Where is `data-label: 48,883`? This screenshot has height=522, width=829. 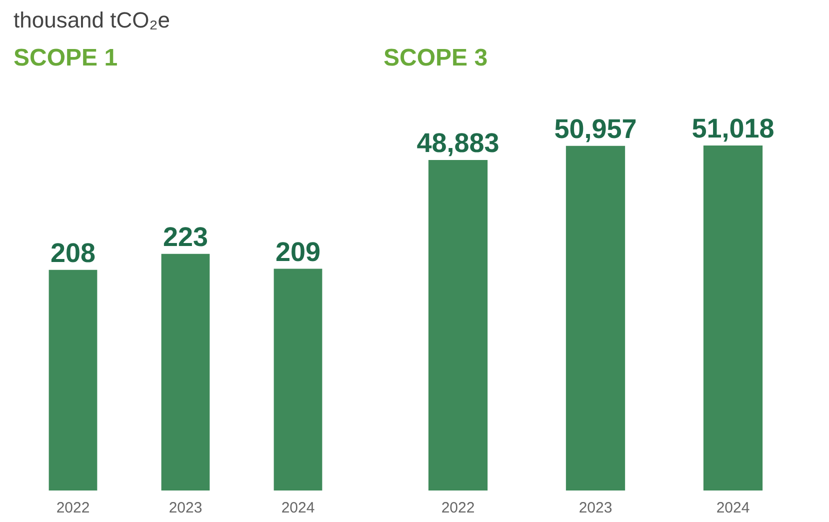
data-label: 48,883 is located at coordinates (458, 143).